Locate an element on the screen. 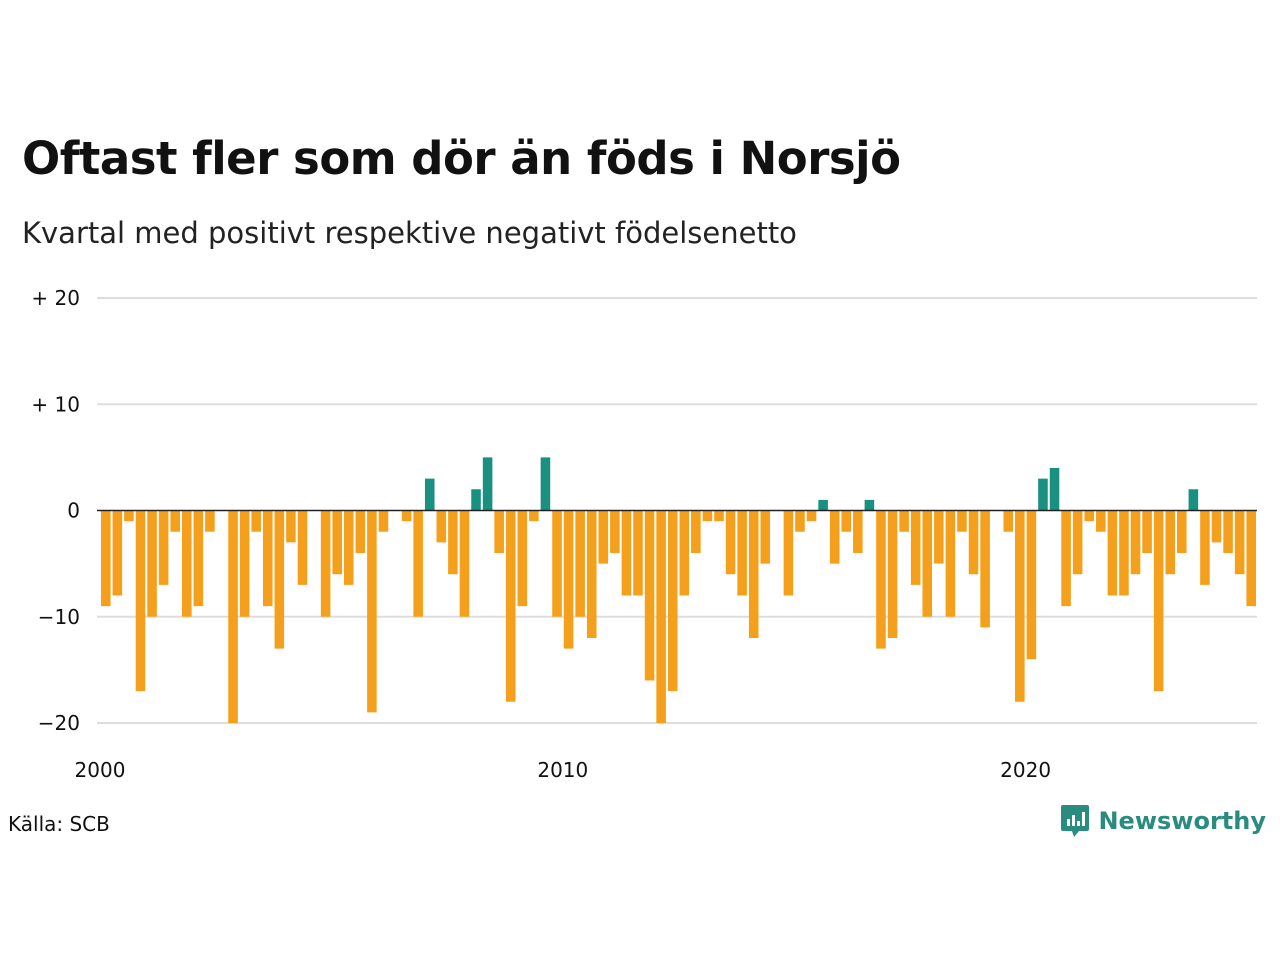 This screenshot has height=960, width=1280. y-tick-label: −20 is located at coordinates (59, 723).